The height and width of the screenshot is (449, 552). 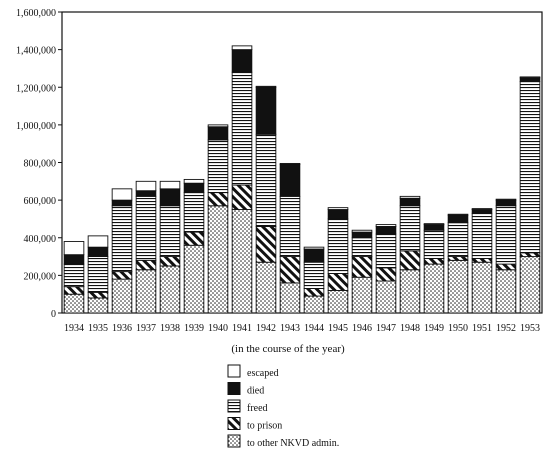 What do you see at coordinates (218, 133) in the screenshot?
I see `bar-died-1940` at bounding box center [218, 133].